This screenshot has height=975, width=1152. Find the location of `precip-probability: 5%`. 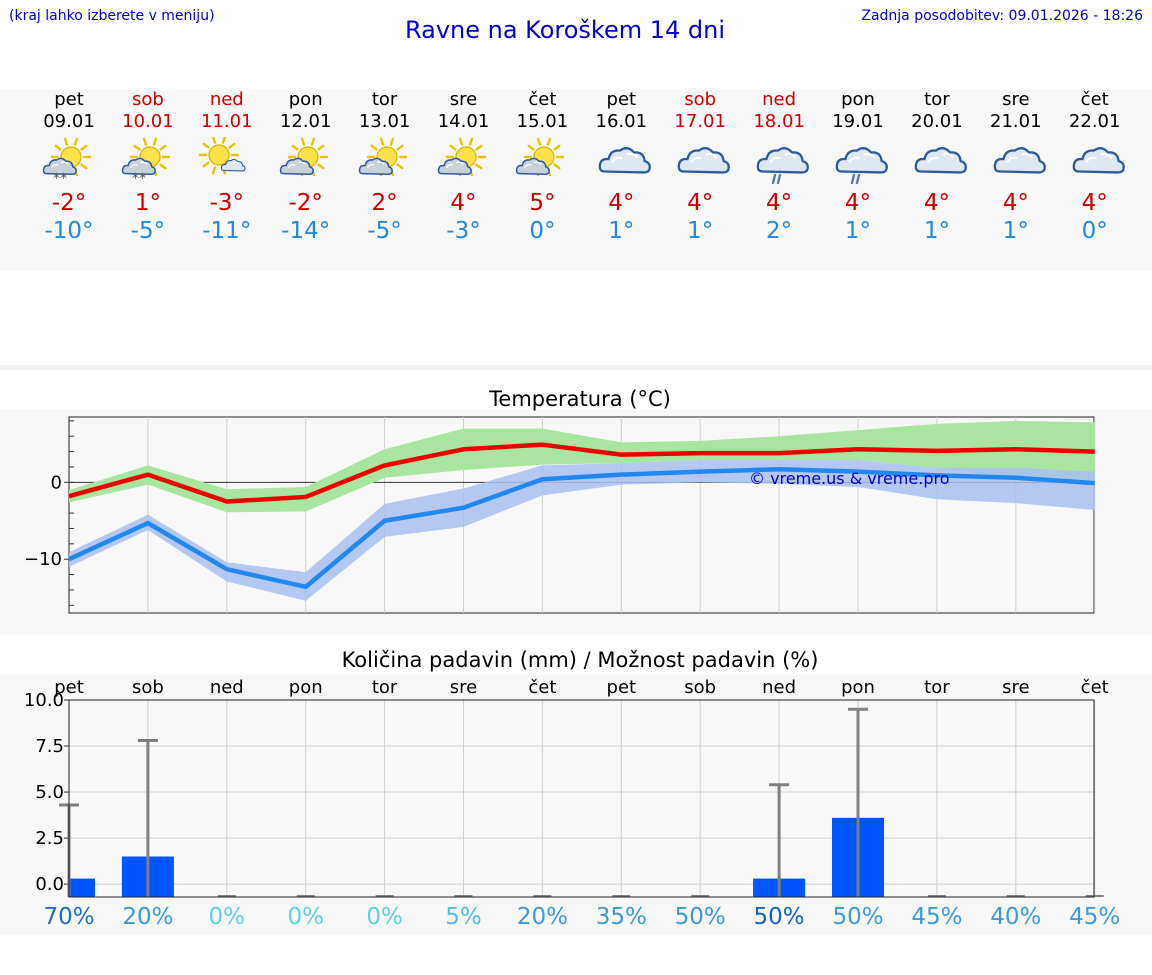

precip-probability: 5% is located at coordinates (463, 917).